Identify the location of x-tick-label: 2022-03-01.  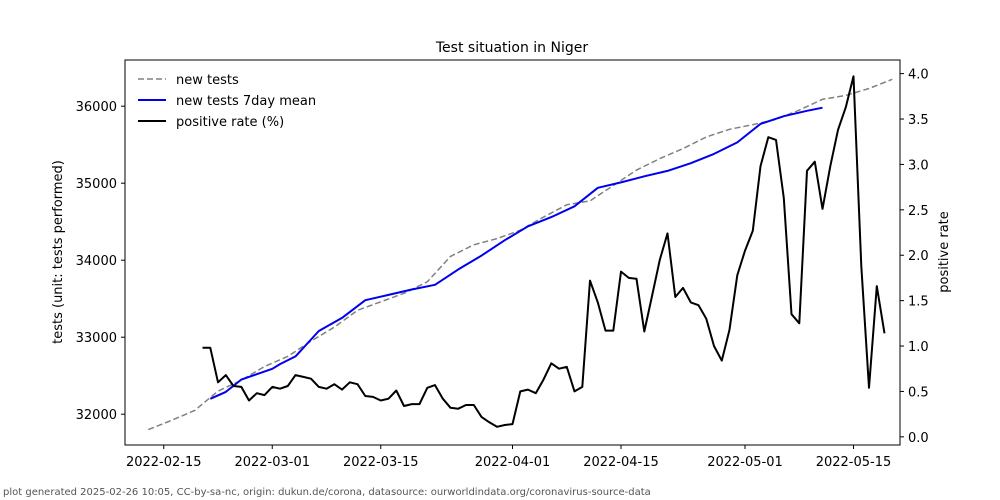
(272, 462).